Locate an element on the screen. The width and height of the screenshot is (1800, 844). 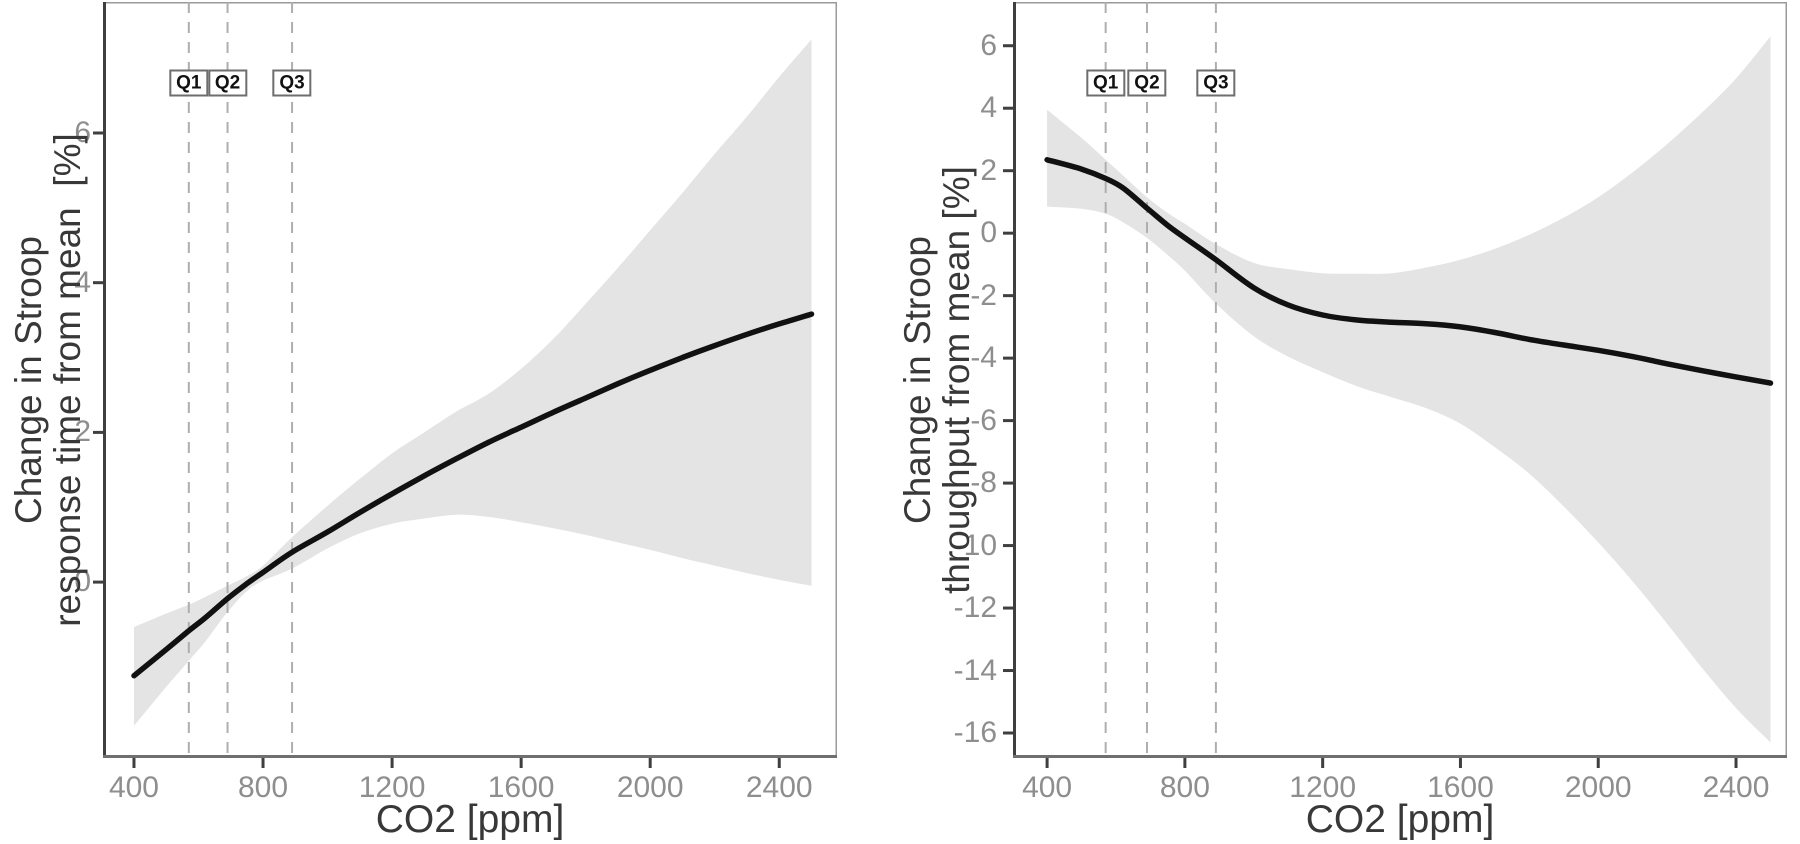
y-tick-label: -8 is located at coordinates (983, 483).